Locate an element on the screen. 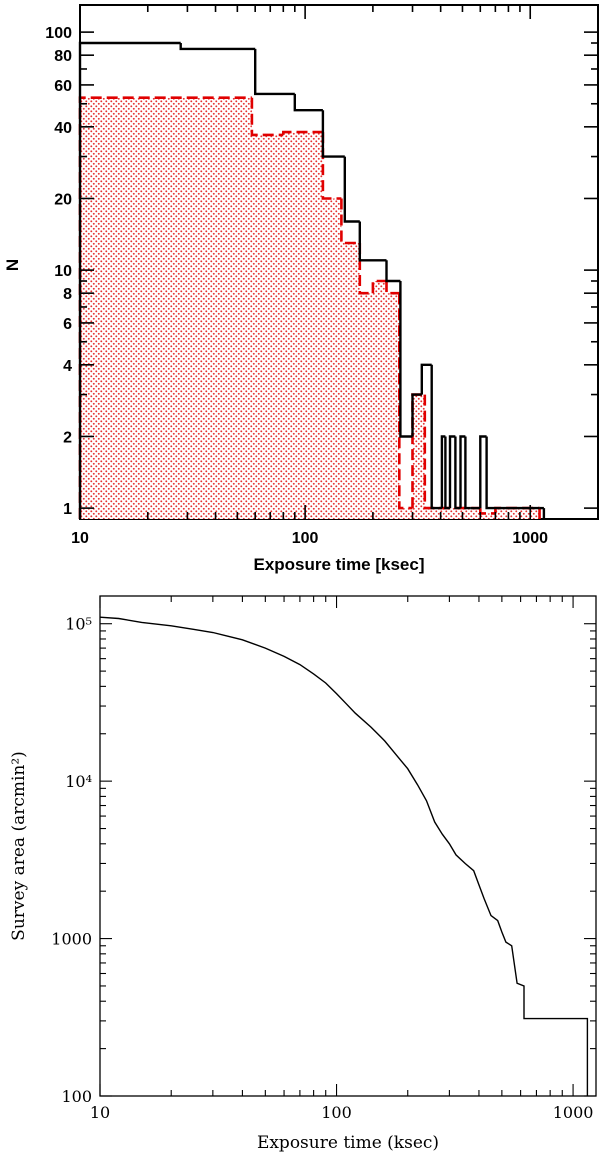 This screenshot has width=600, height=1158. top-x-tick-label: 100 is located at coordinates (305, 538).